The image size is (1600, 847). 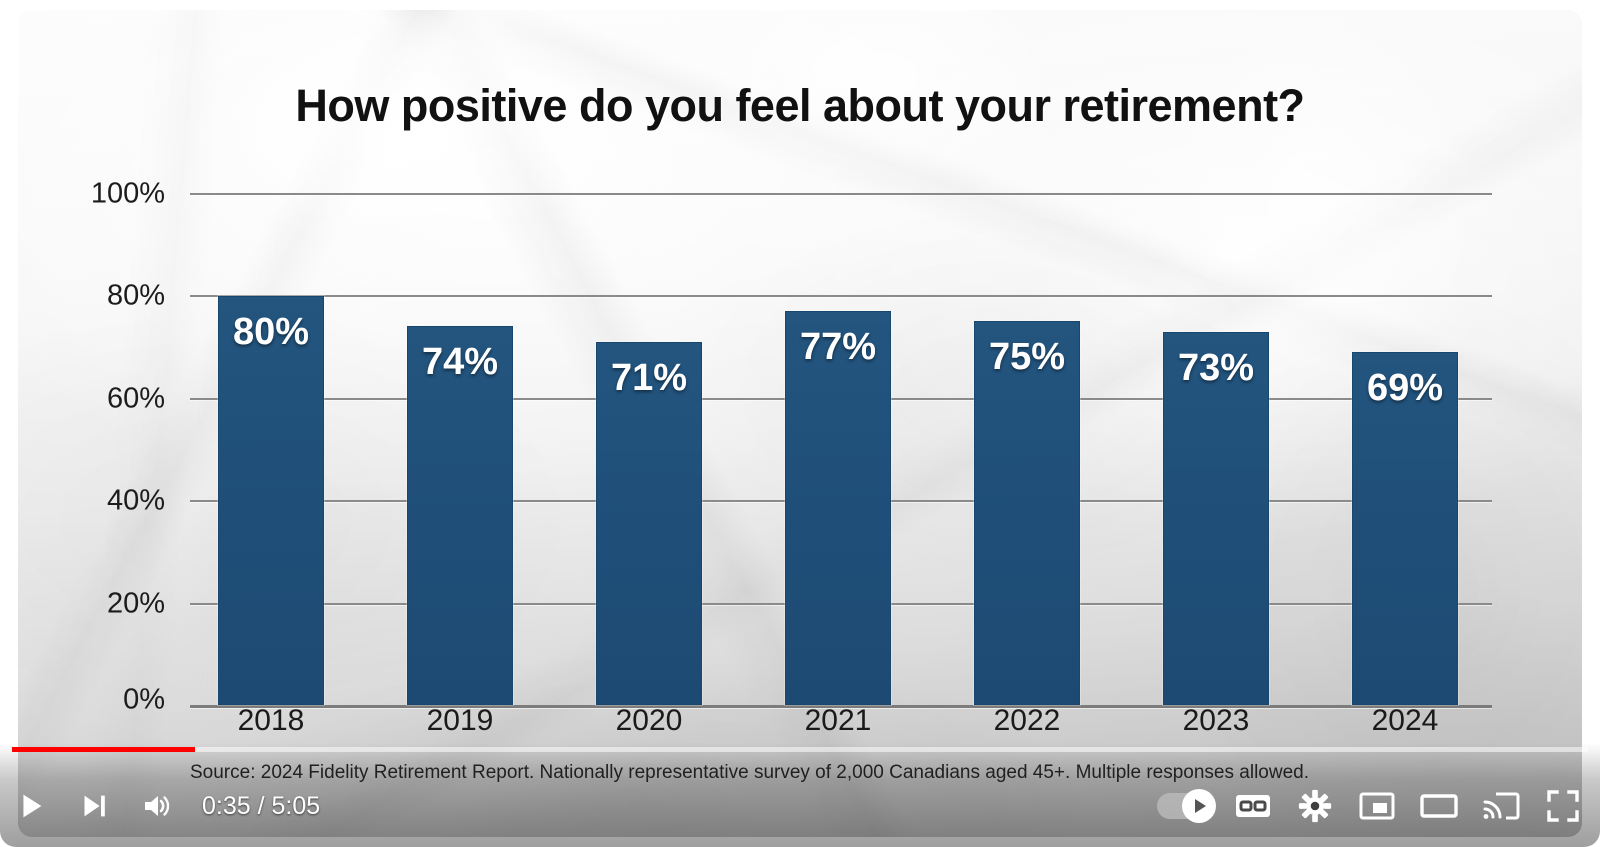 What do you see at coordinates (1405, 720) in the screenshot?
I see `xtick-label-2024: 2024` at bounding box center [1405, 720].